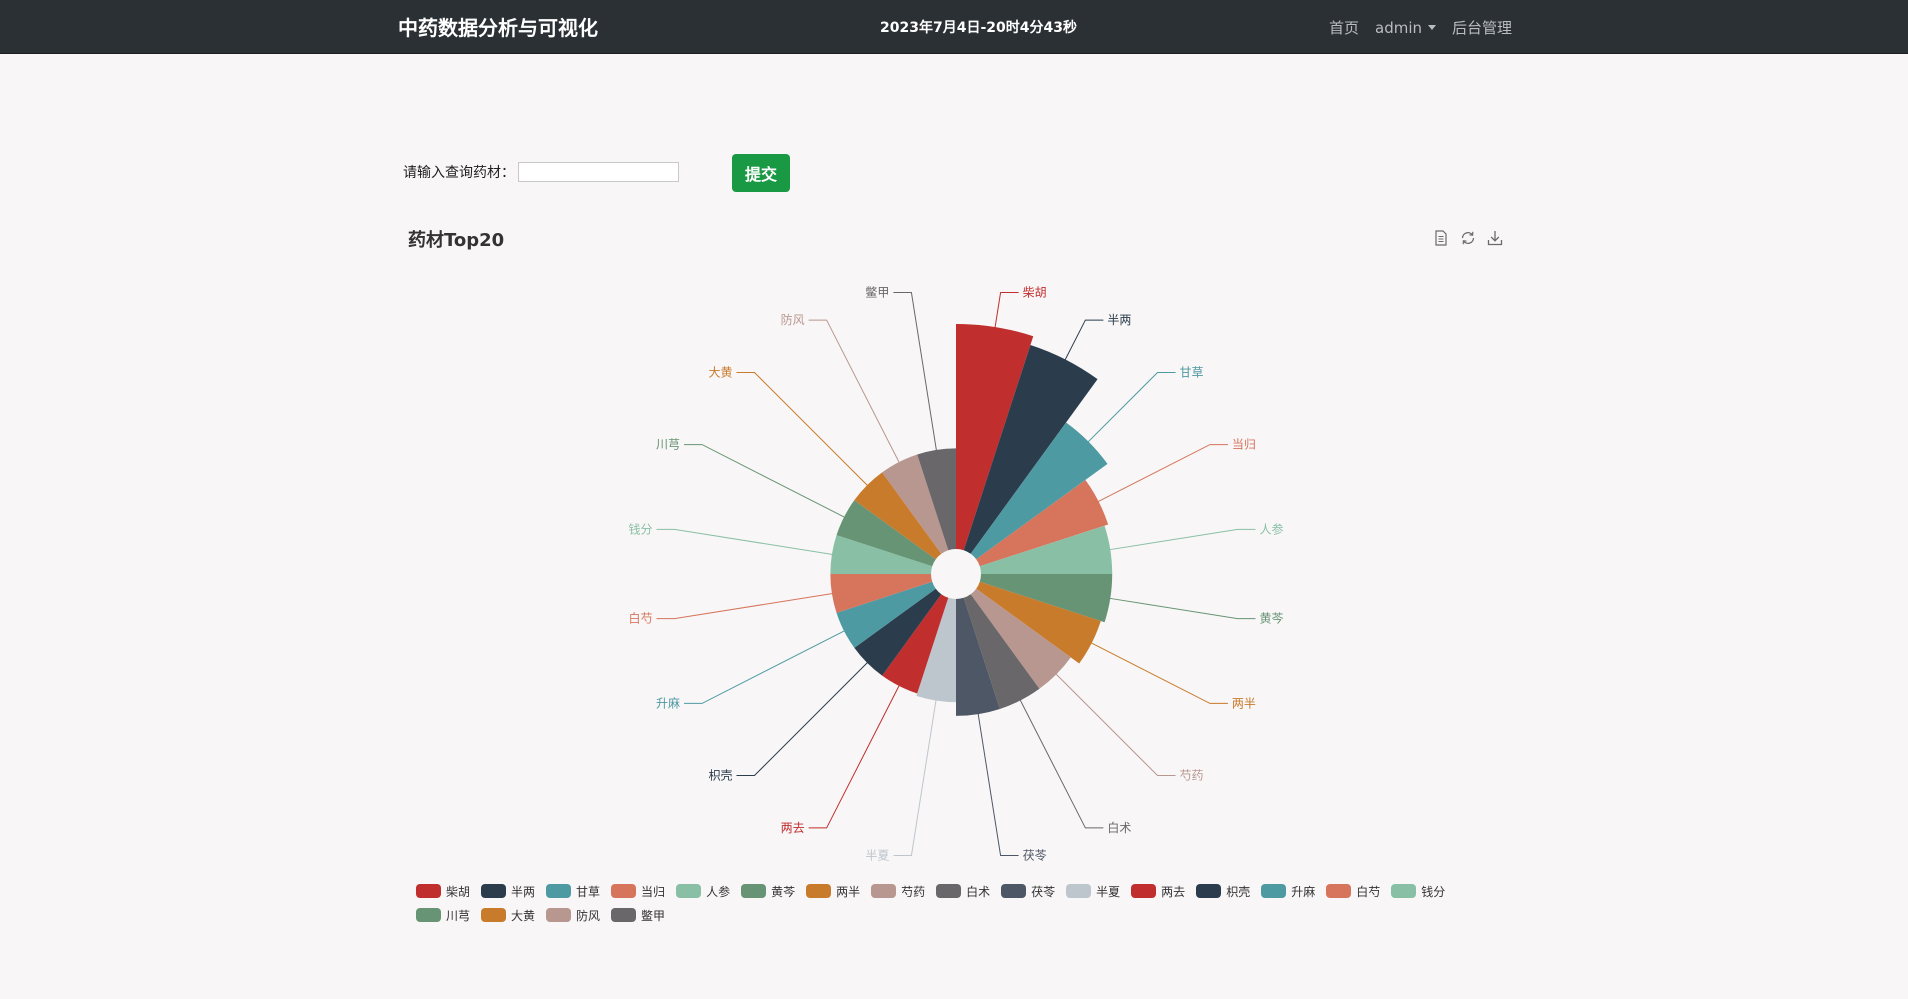 This screenshot has width=1908, height=999. I want to click on legend-item-15: 钱分, so click(1418, 891).